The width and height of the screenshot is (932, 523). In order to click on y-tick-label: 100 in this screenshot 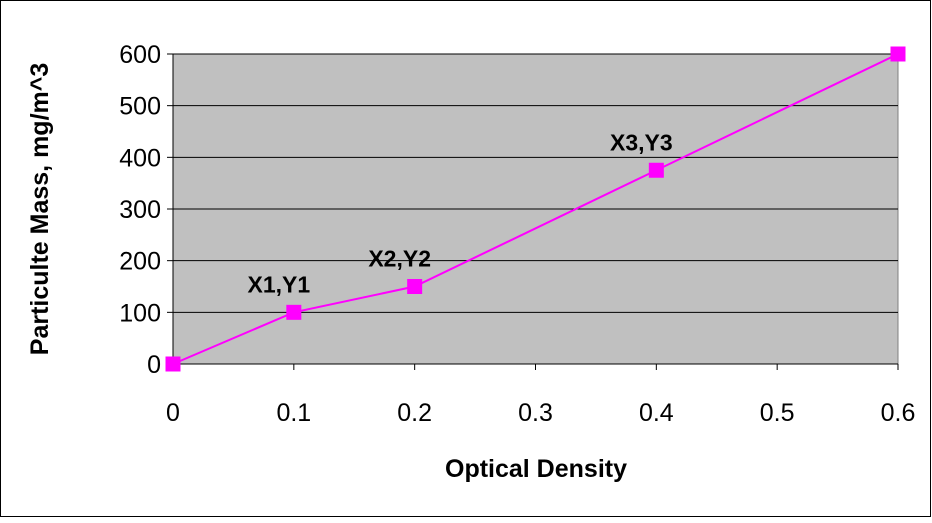, I will do `click(140, 313)`.